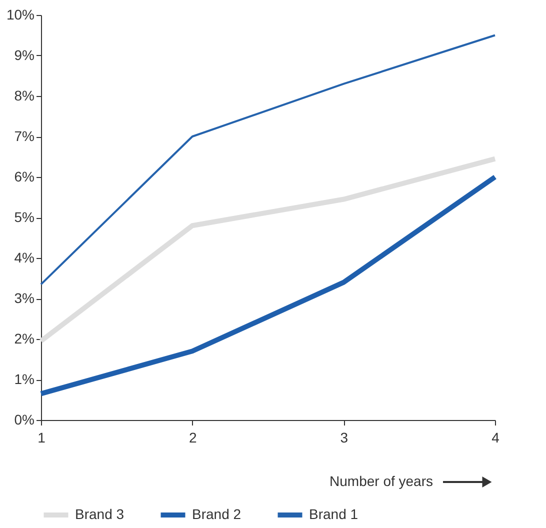 The image size is (546, 528). Describe the element at coordinates (99, 514) in the screenshot. I see `legend-label: Brand 3` at that location.